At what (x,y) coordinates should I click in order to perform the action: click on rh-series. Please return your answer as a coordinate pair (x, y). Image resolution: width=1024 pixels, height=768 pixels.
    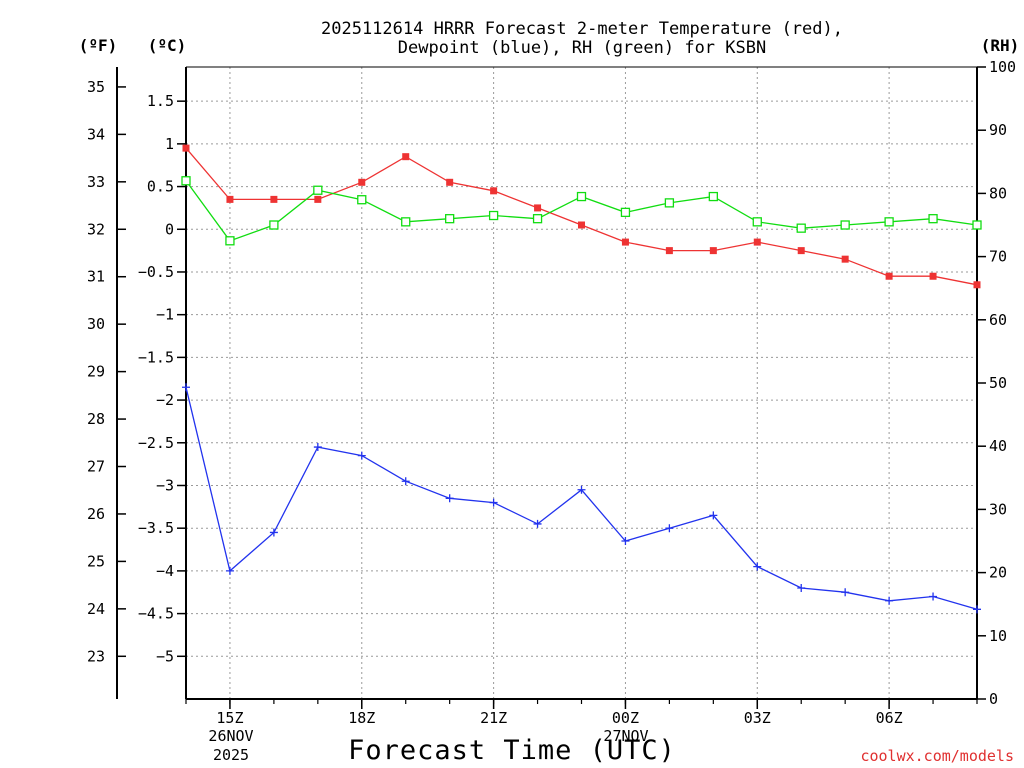
    Looking at the image, I should click on (581, 211).